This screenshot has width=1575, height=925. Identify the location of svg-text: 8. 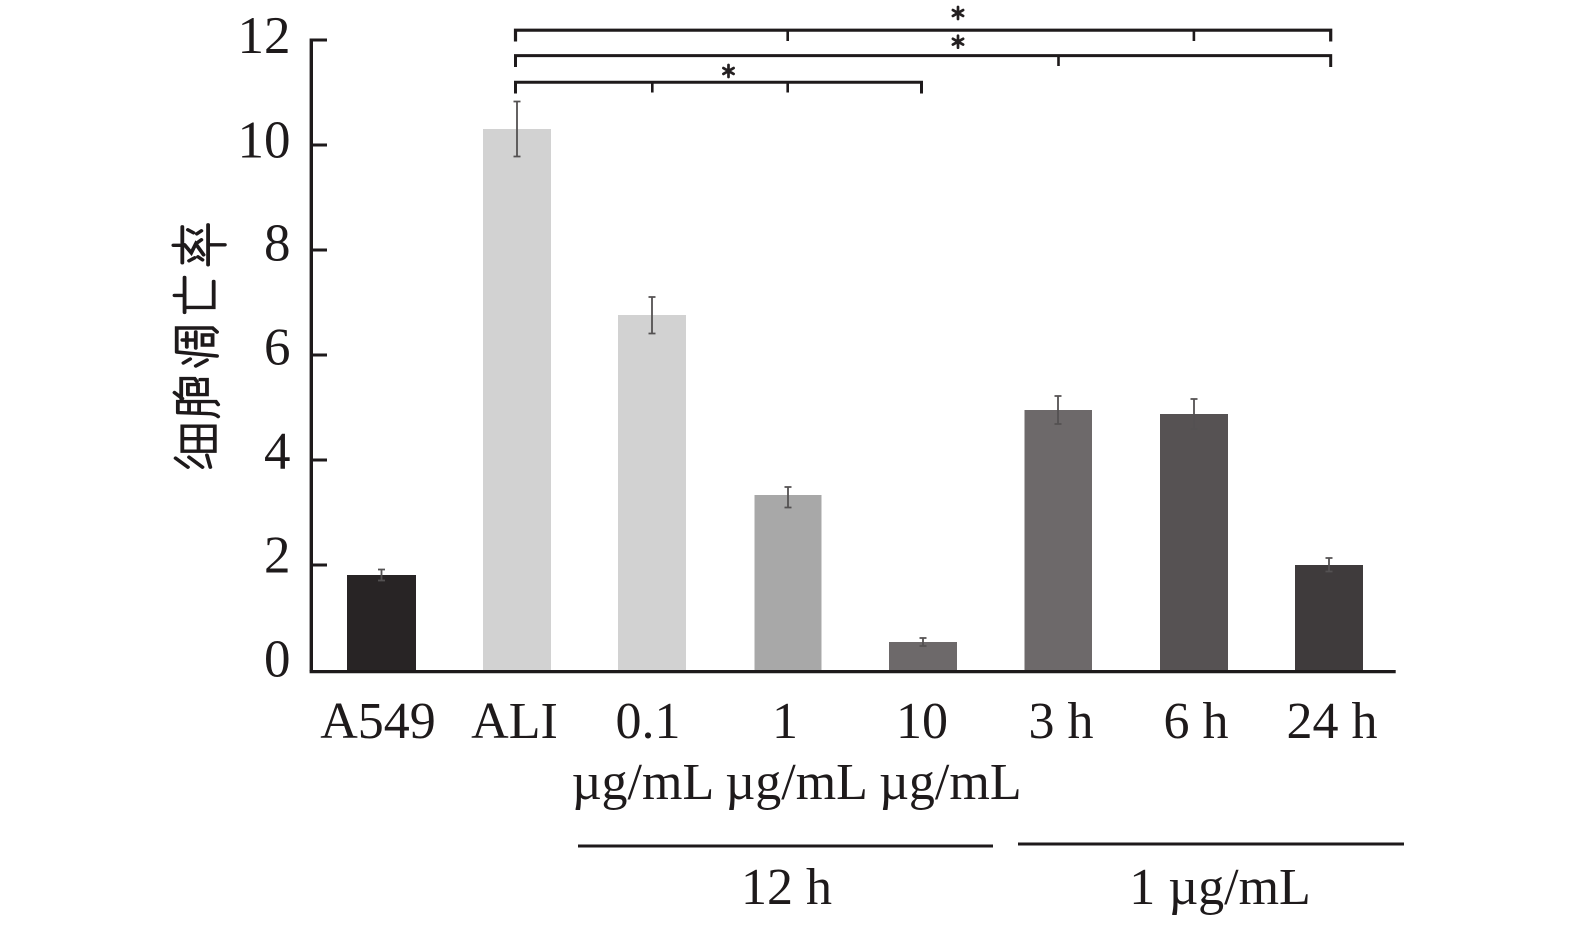
(277, 244).